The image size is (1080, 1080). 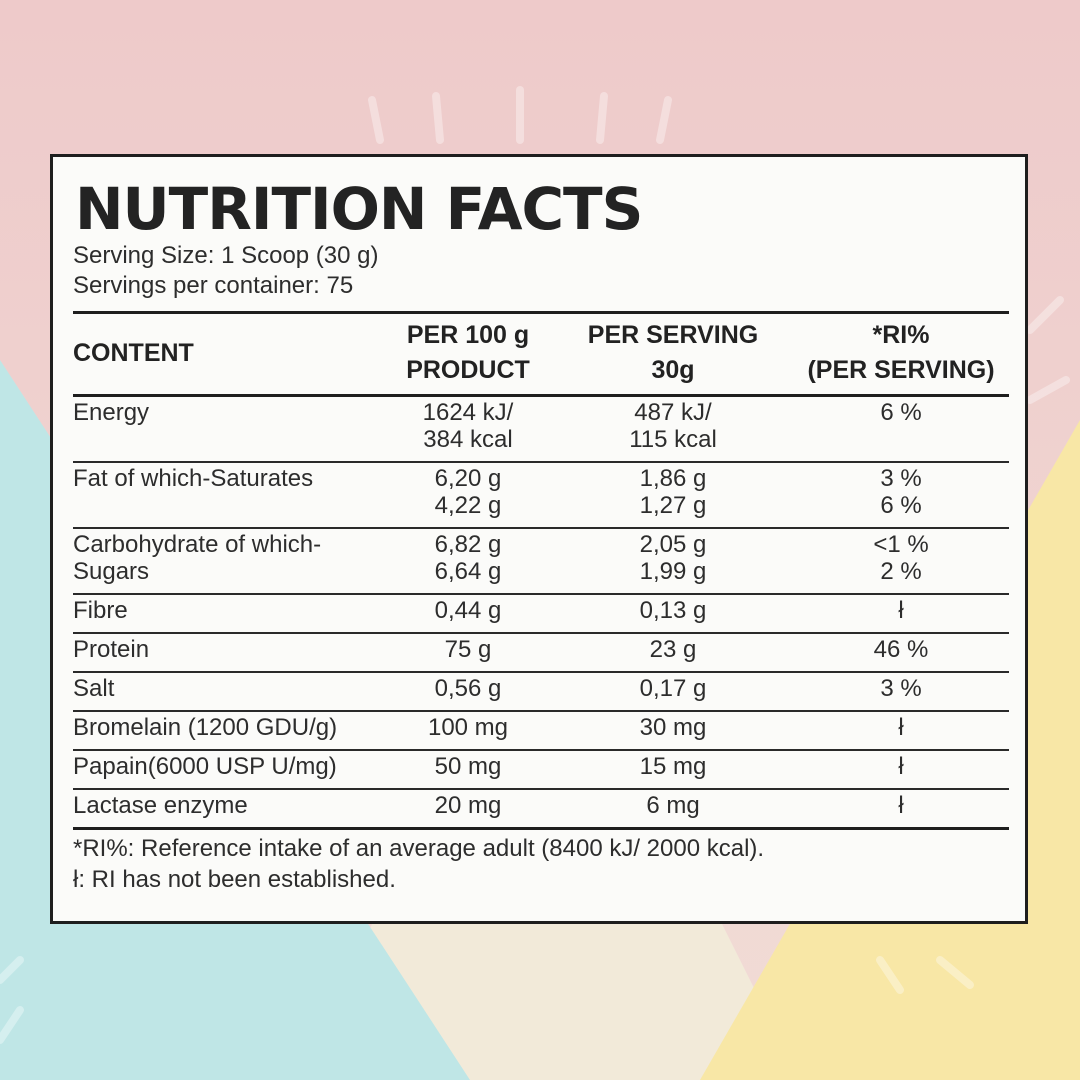 What do you see at coordinates (673, 649) in the screenshot?
I see `value-per-serving-line: 23 g` at bounding box center [673, 649].